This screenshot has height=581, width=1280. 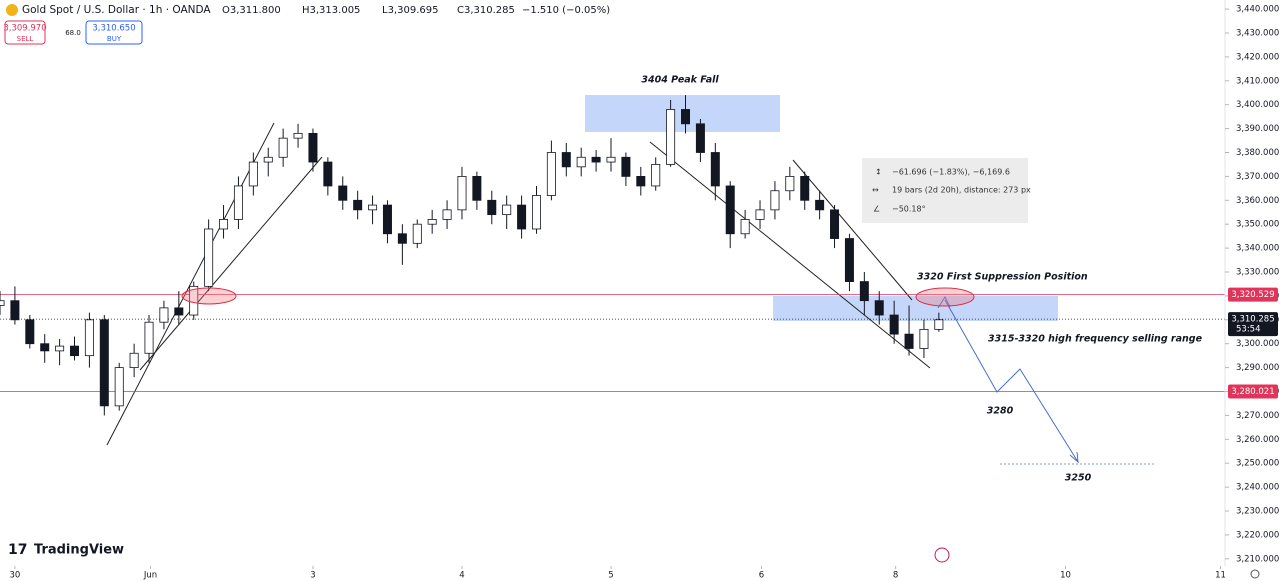 What do you see at coordinates (79, 550) in the screenshot?
I see `logo: TradingView` at bounding box center [79, 550].